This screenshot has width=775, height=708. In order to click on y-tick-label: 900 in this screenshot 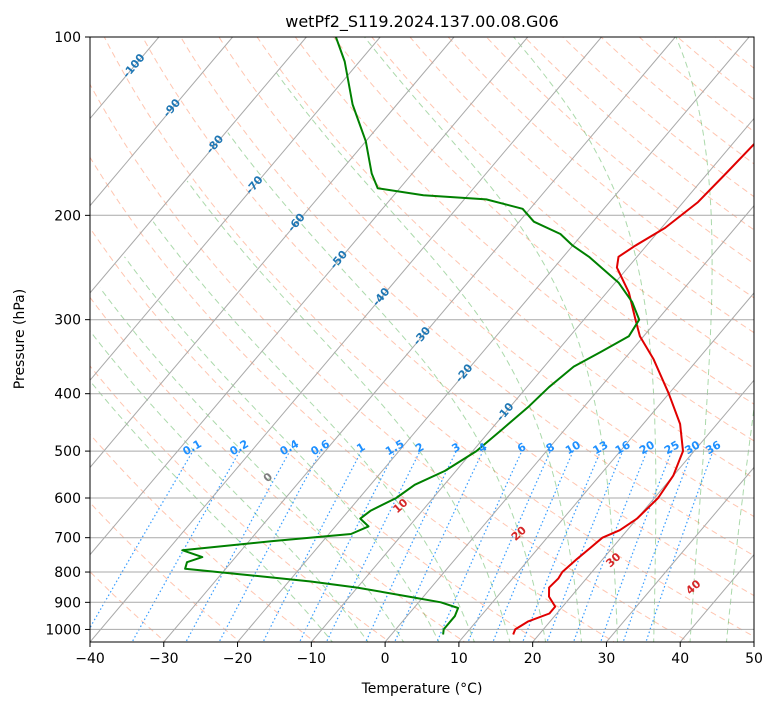, I will do `click(67, 603)`.